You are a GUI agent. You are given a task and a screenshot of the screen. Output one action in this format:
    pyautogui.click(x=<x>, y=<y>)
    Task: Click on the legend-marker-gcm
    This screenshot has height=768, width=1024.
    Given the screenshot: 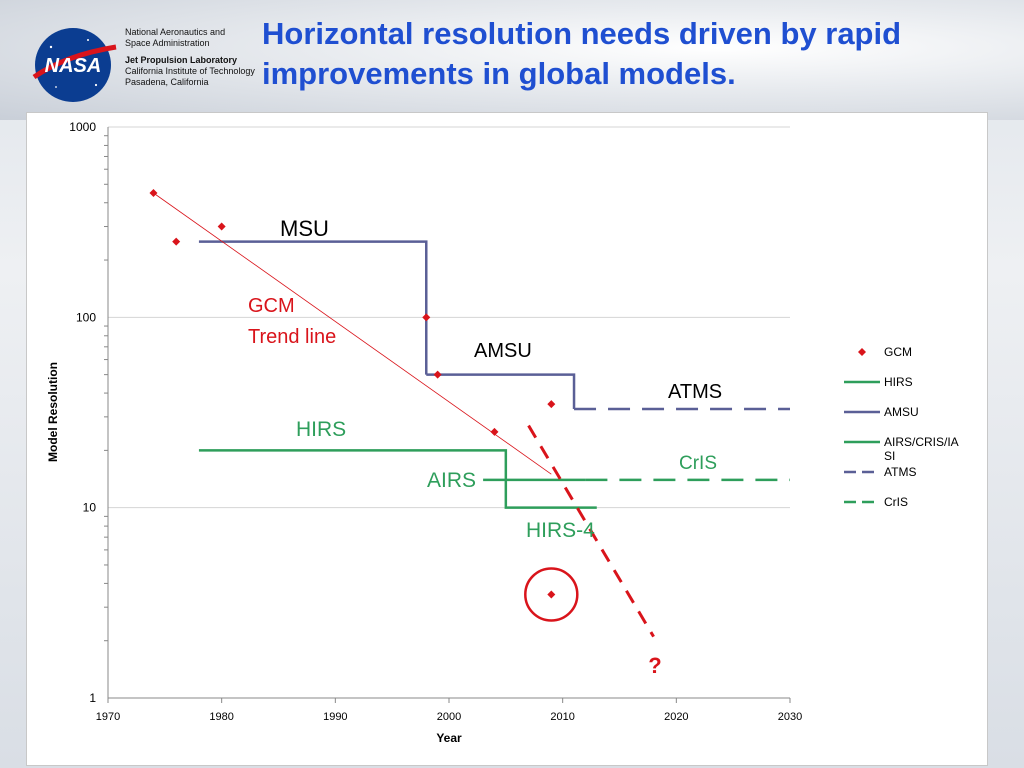 What is the action you would take?
    pyautogui.click(x=862, y=352)
    